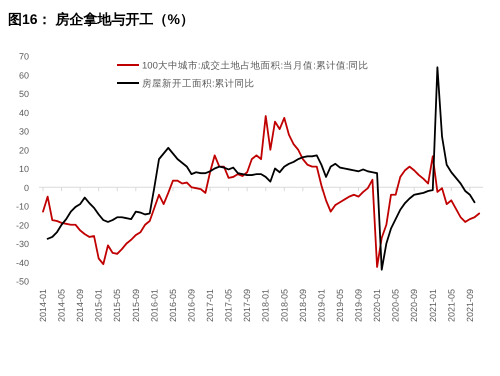  I want to click on y-tick-label: -50, so click(22, 281).